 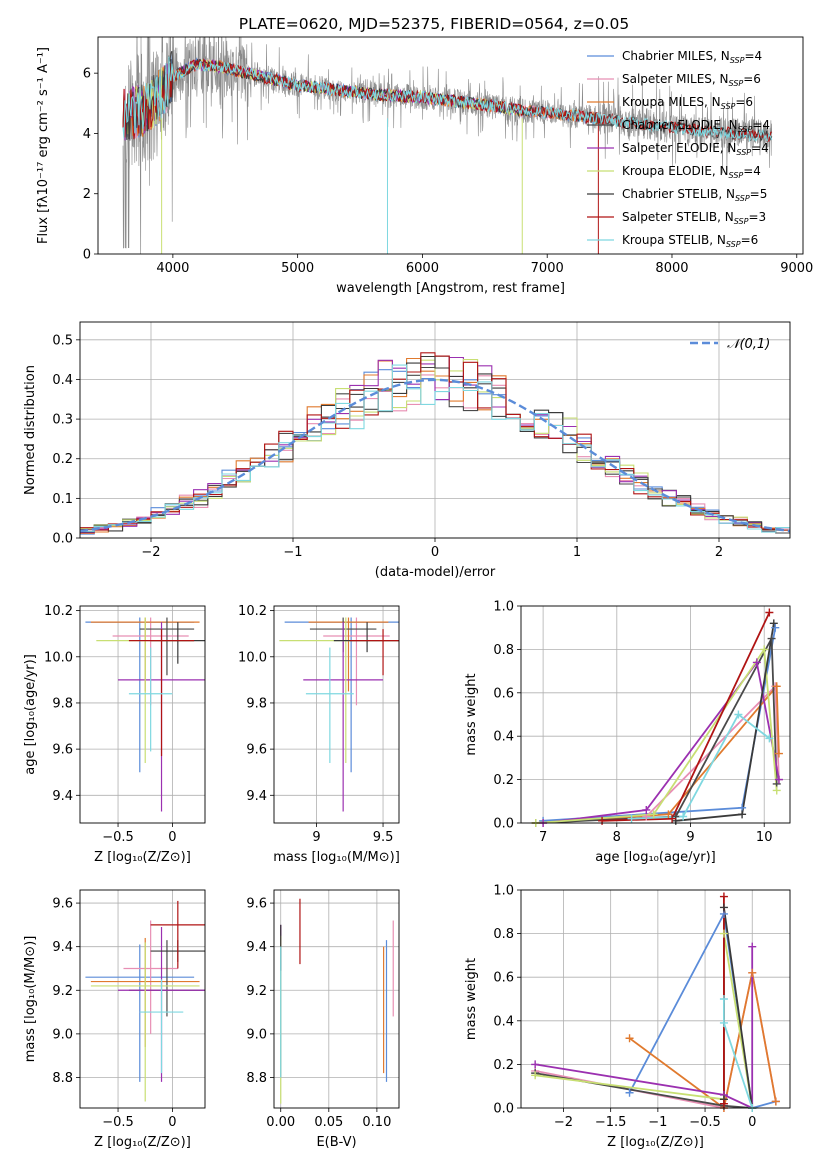 I want to click on normal-distribution-curve, so click(x=435, y=455).